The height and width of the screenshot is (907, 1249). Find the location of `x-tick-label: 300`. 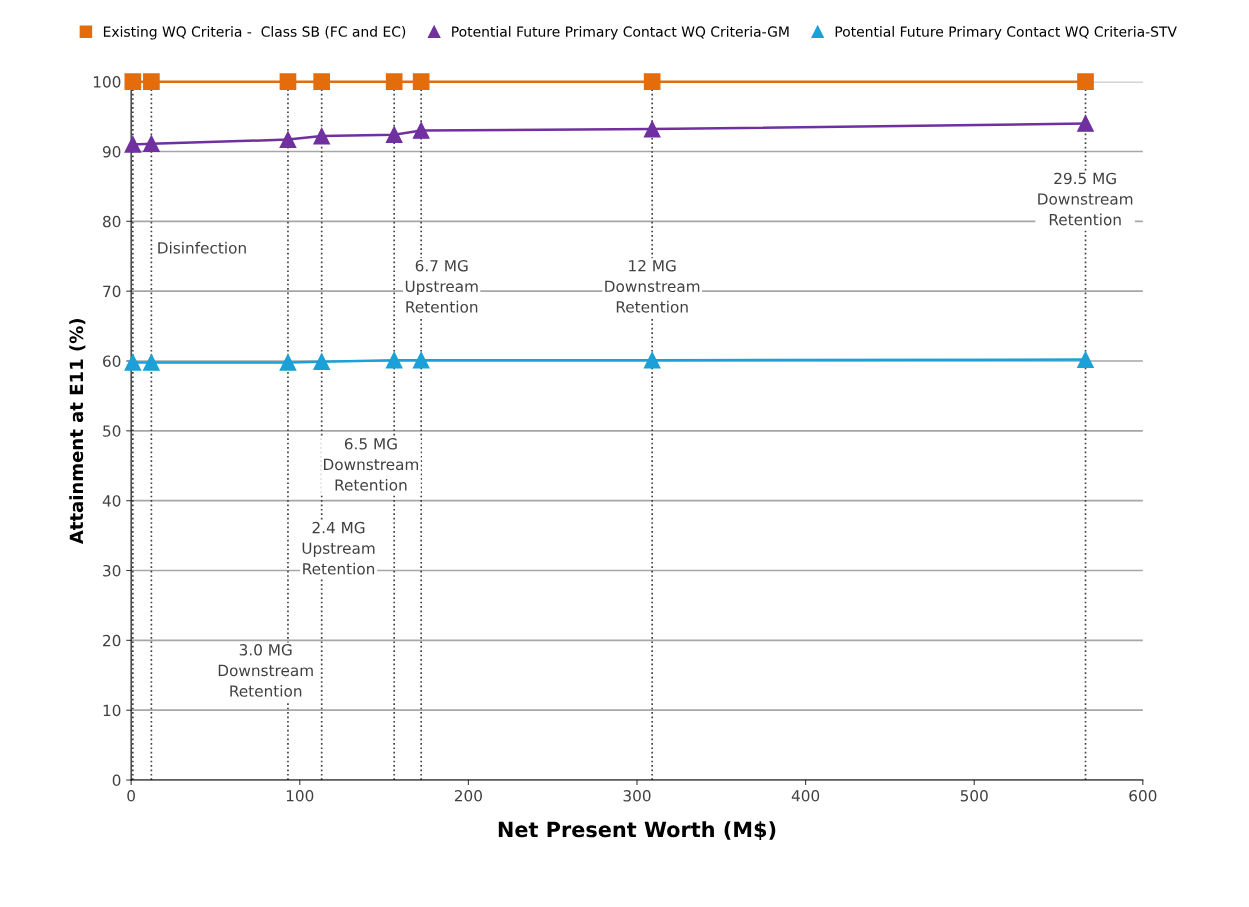

x-tick-label: 300 is located at coordinates (637, 796).